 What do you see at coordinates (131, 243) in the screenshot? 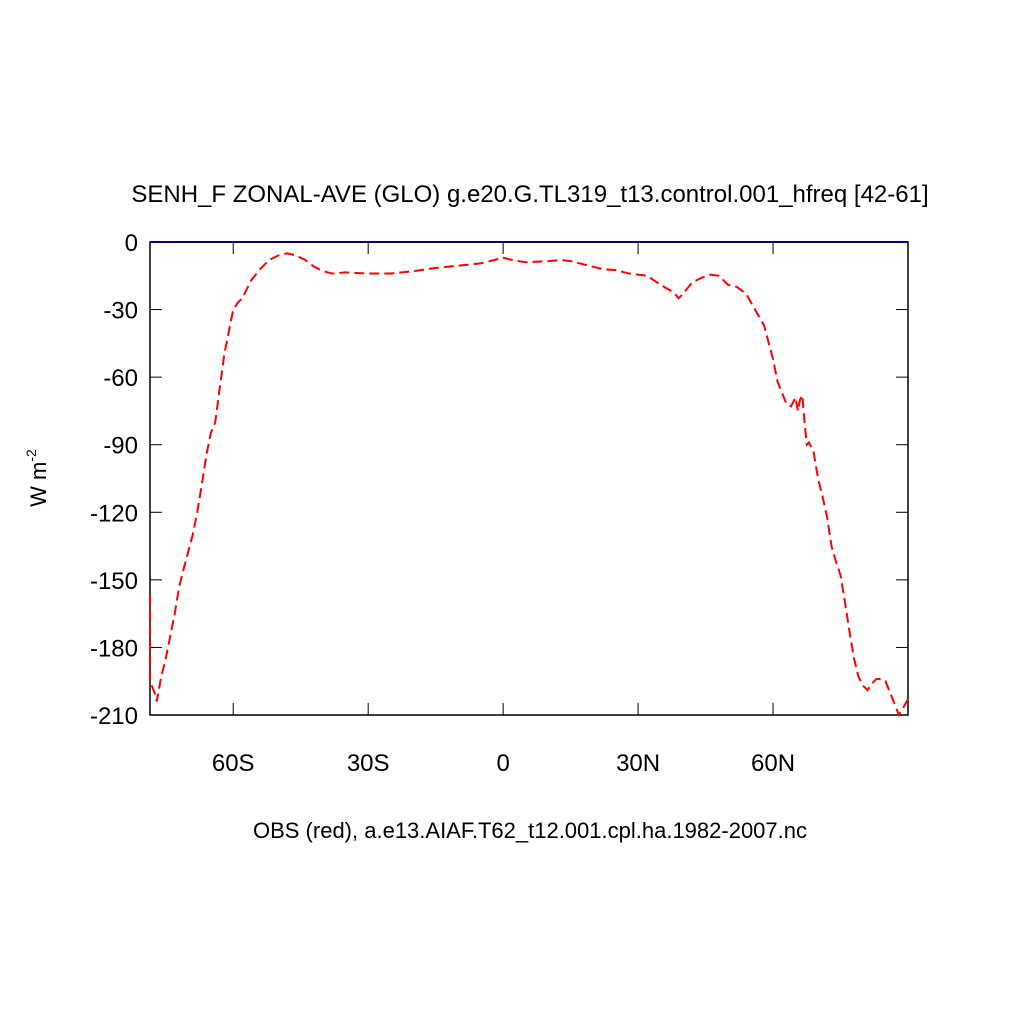
I see `y-tick-label: 0` at bounding box center [131, 243].